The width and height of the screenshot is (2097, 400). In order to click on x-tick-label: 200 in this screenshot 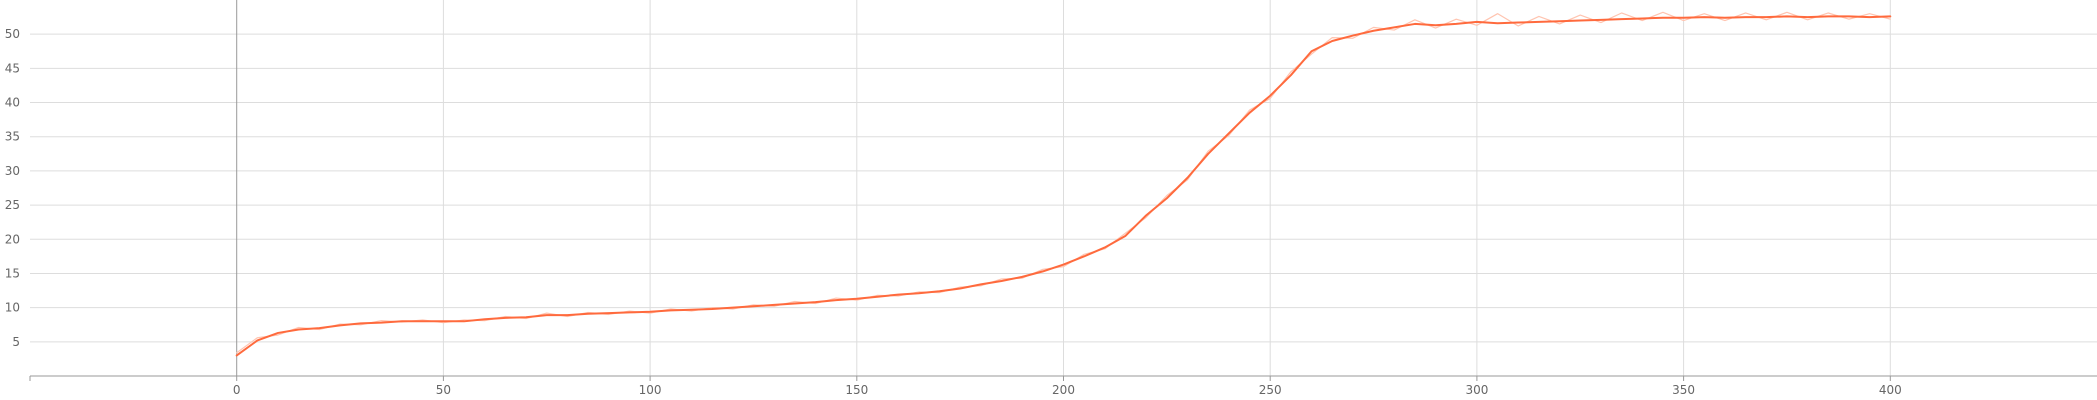, I will do `click(1063, 390)`.